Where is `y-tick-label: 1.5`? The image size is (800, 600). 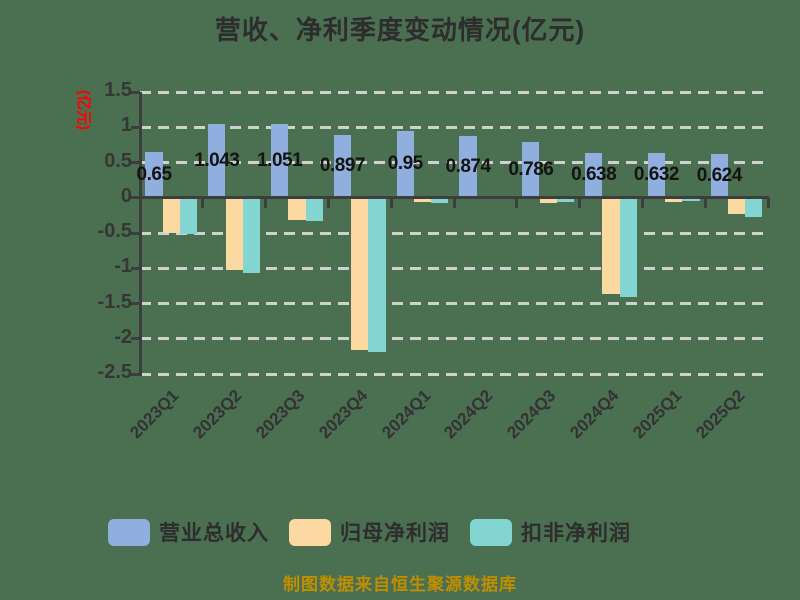 y-tick-label: 1.5 is located at coordinates (118, 90).